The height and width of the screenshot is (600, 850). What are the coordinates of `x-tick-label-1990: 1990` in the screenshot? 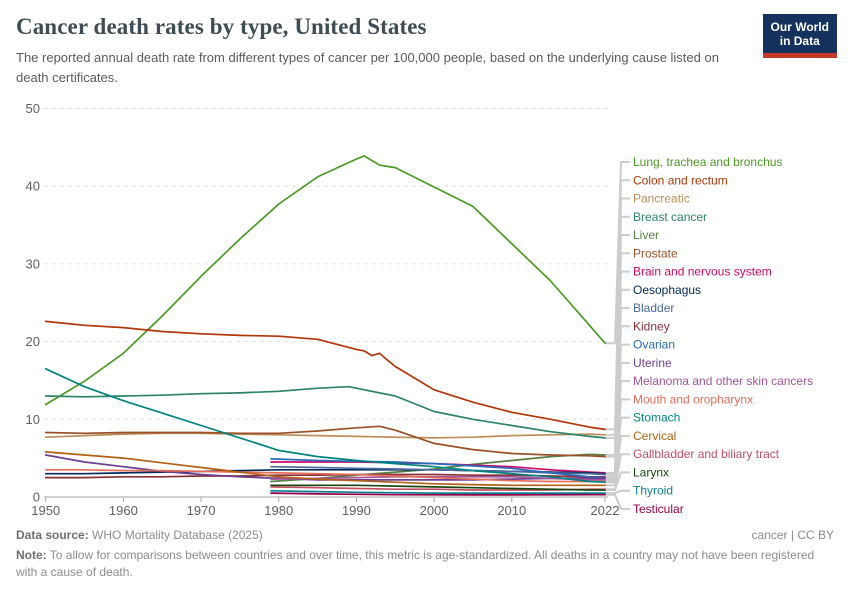 It's located at (356, 510).